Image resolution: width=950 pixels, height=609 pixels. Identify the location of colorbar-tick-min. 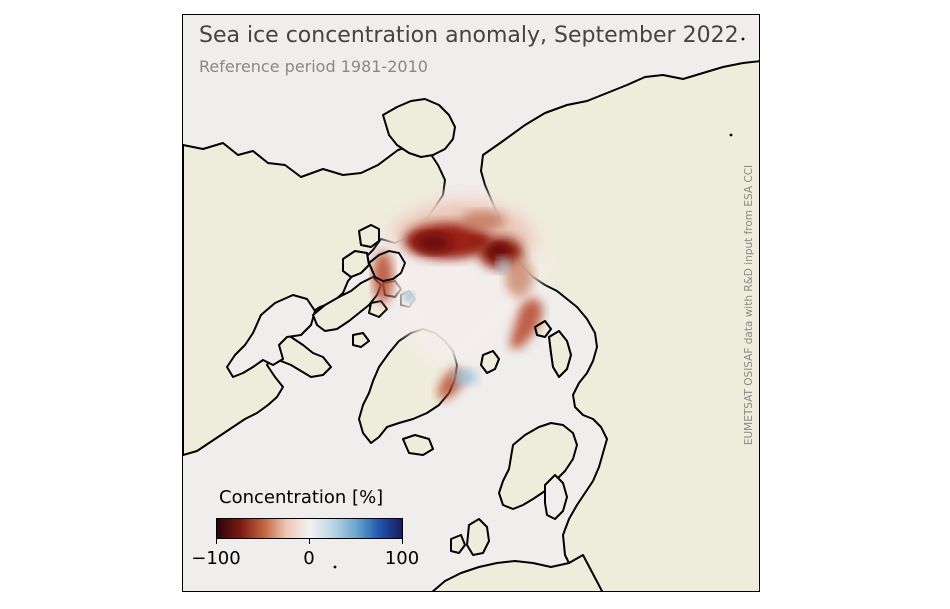
(216, 541).